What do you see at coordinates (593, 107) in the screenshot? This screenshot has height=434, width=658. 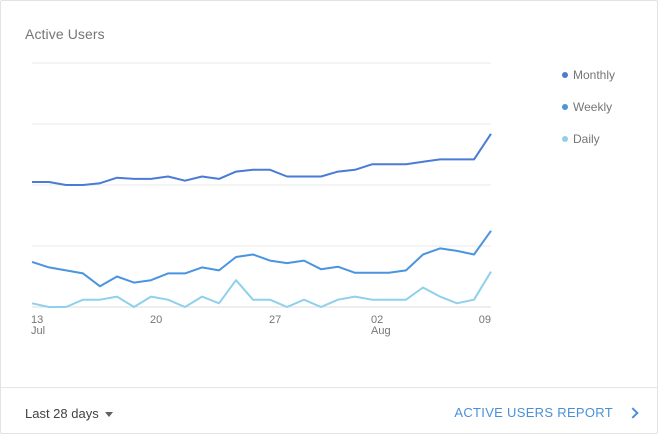 I see `legend-label-weekly: Weekly` at bounding box center [593, 107].